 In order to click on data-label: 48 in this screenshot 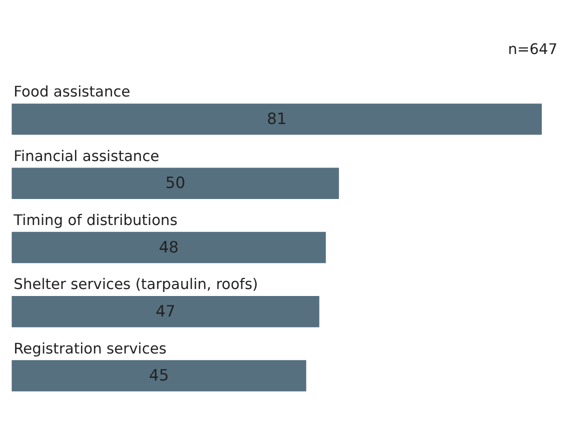, I will do `click(168, 247)`.